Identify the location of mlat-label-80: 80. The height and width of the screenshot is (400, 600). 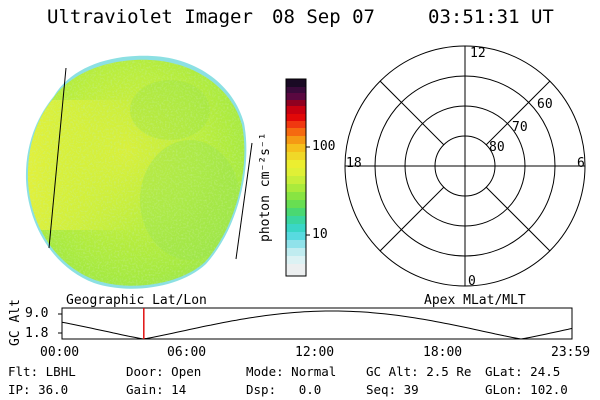
(497, 147).